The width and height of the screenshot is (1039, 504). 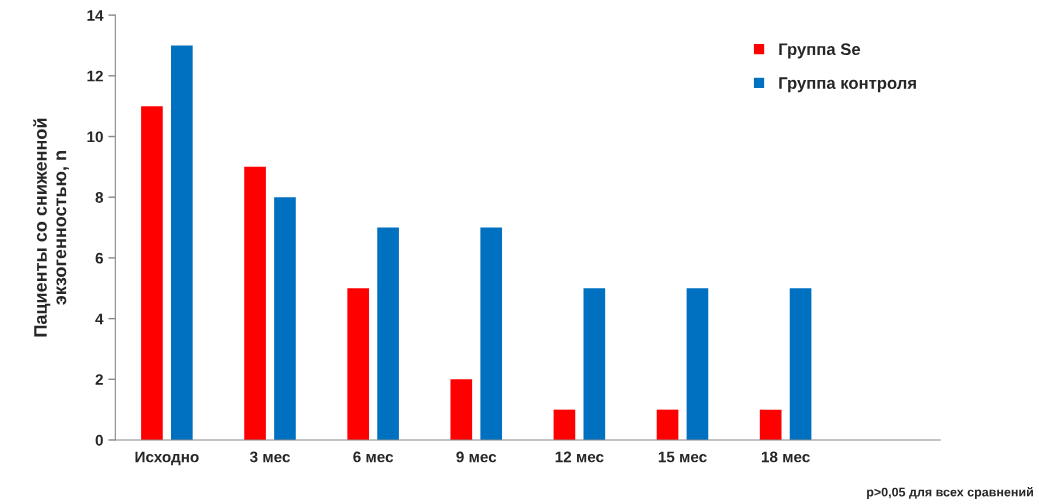 I want to click on y-tick-label: 8, so click(x=99, y=197).